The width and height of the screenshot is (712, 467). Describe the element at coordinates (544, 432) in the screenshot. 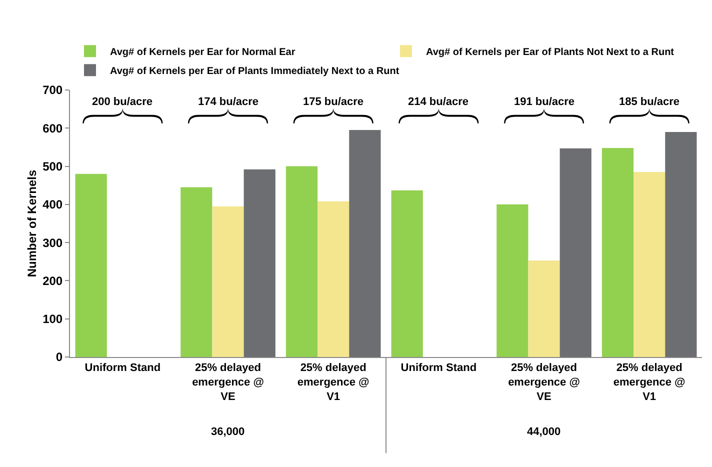

I see `text: 44,000` at that location.